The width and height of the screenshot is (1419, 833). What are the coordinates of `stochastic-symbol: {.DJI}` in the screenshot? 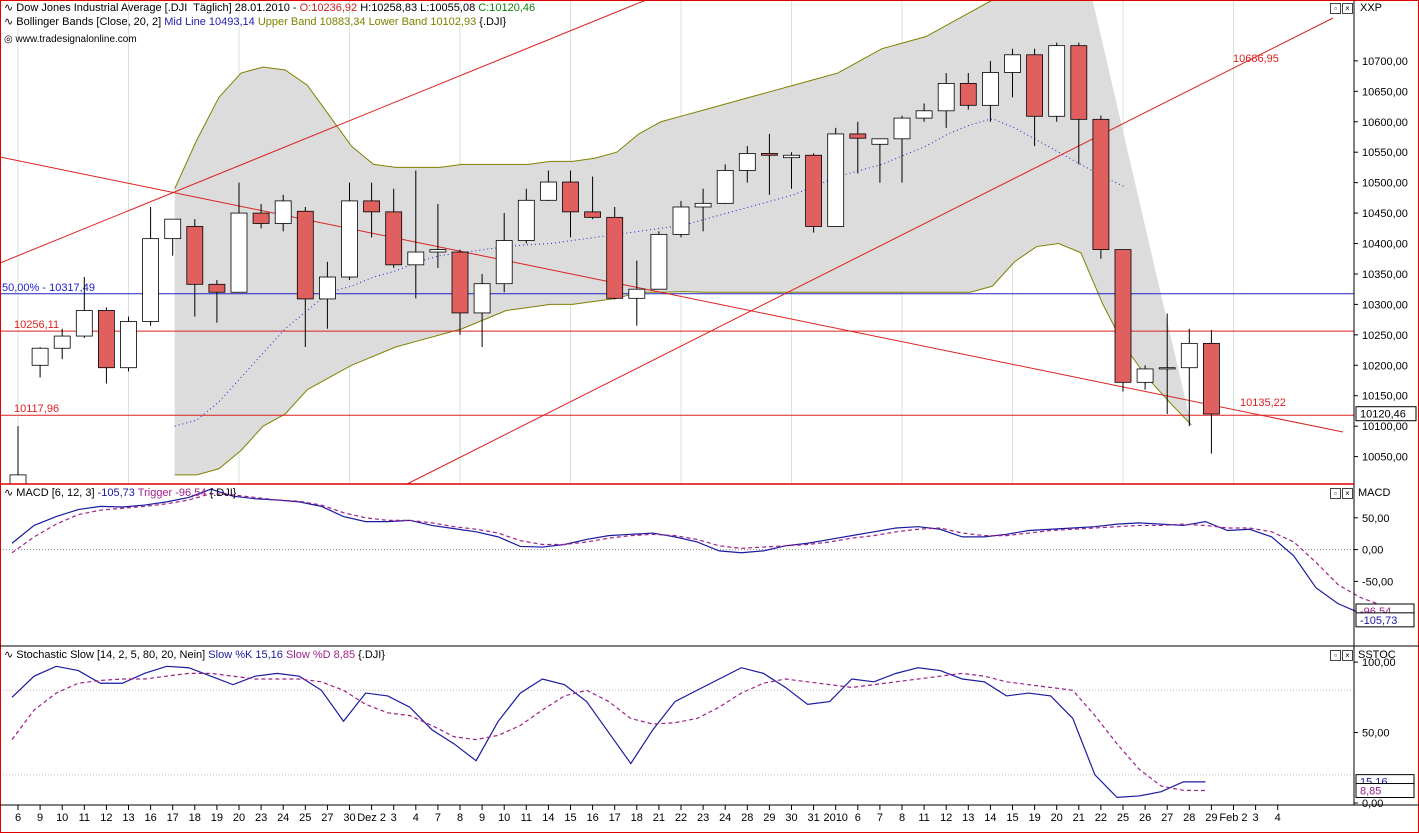 It's located at (372, 655).